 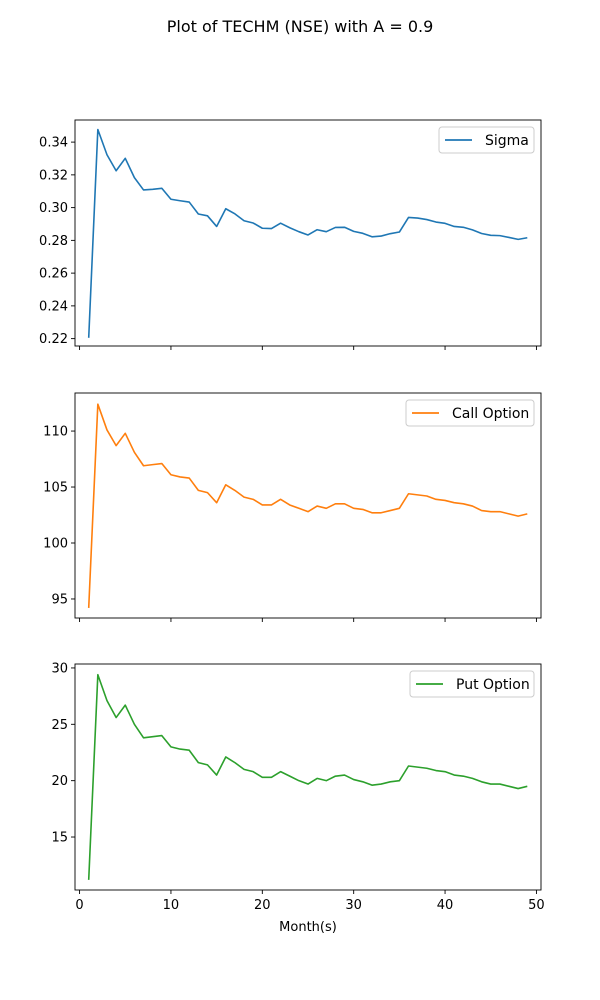 I want to click on y-tick-label: 0.34, so click(x=53, y=143).